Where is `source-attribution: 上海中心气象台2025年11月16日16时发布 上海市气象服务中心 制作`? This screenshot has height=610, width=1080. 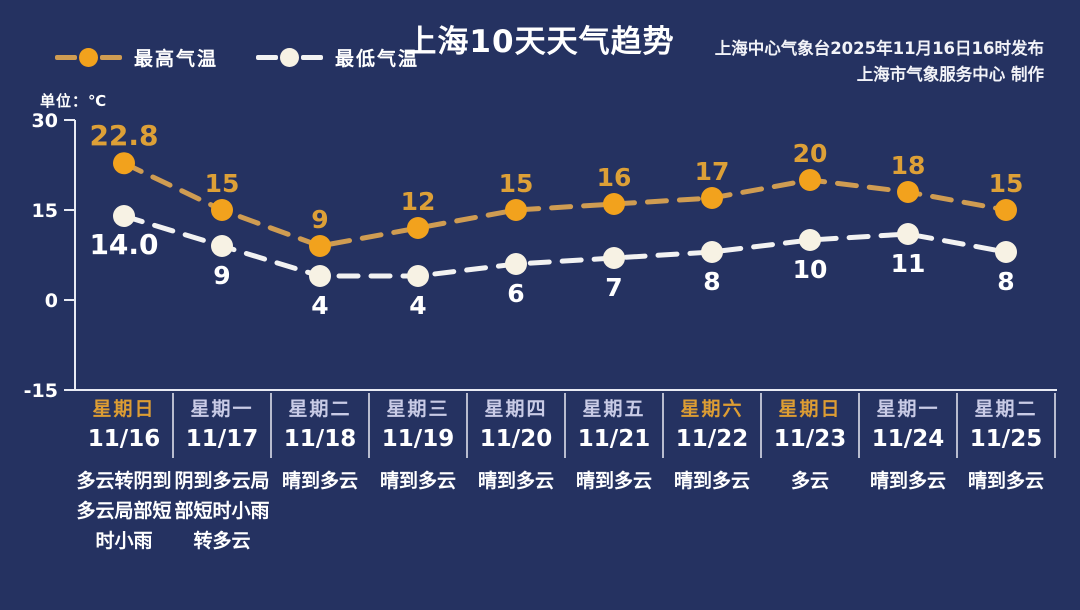
source-attribution: 上海中心气象台2025年11月16日16时发布 上海市气象服务中心 制作 is located at coordinates (879, 62).